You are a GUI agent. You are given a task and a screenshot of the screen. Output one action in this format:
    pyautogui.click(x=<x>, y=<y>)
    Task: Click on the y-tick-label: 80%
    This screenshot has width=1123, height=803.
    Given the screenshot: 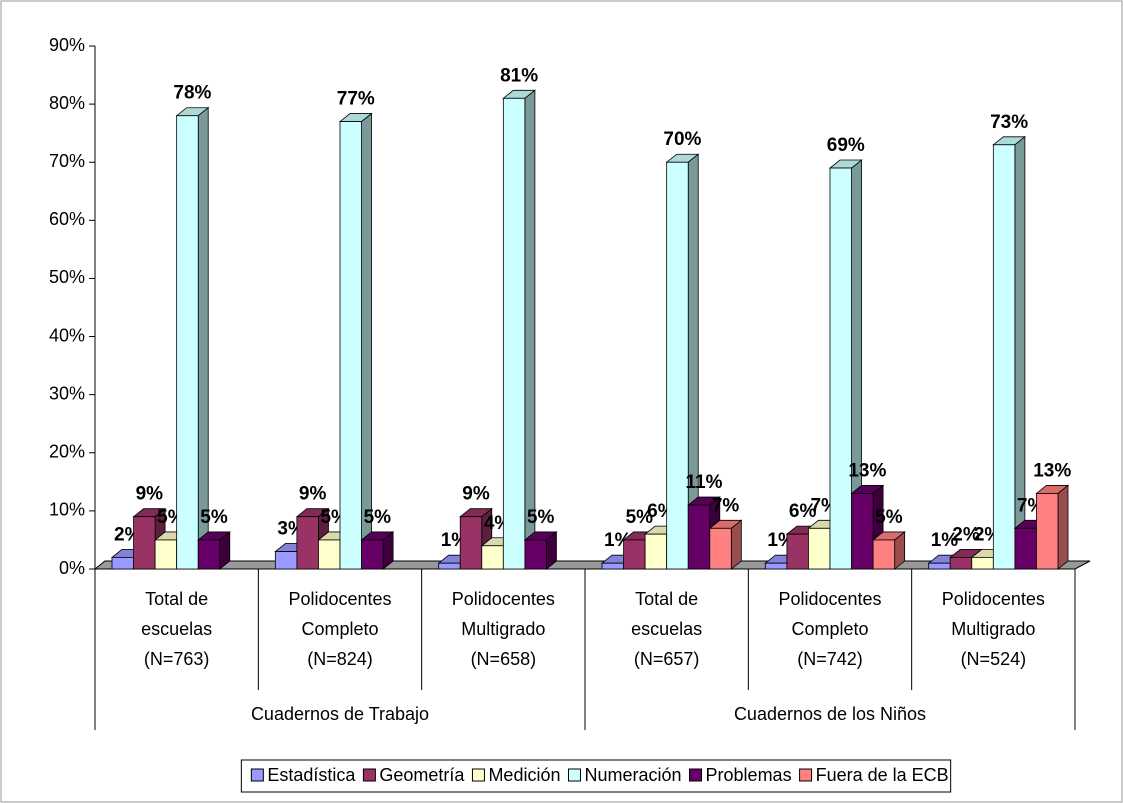 What is the action you would take?
    pyautogui.click(x=67, y=103)
    